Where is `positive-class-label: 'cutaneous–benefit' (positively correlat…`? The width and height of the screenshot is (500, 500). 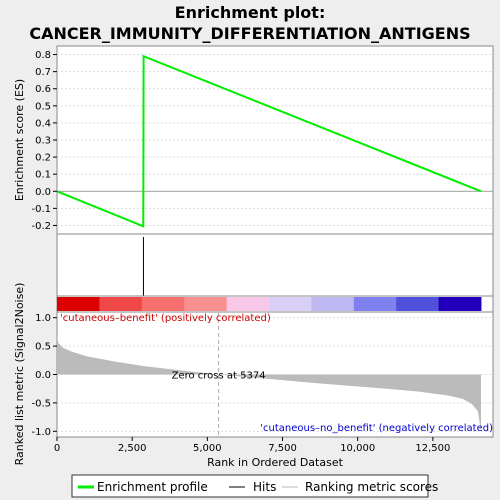
positive-class-label: 'cutaneous–benefit' (positively correlat… is located at coordinates (165, 318).